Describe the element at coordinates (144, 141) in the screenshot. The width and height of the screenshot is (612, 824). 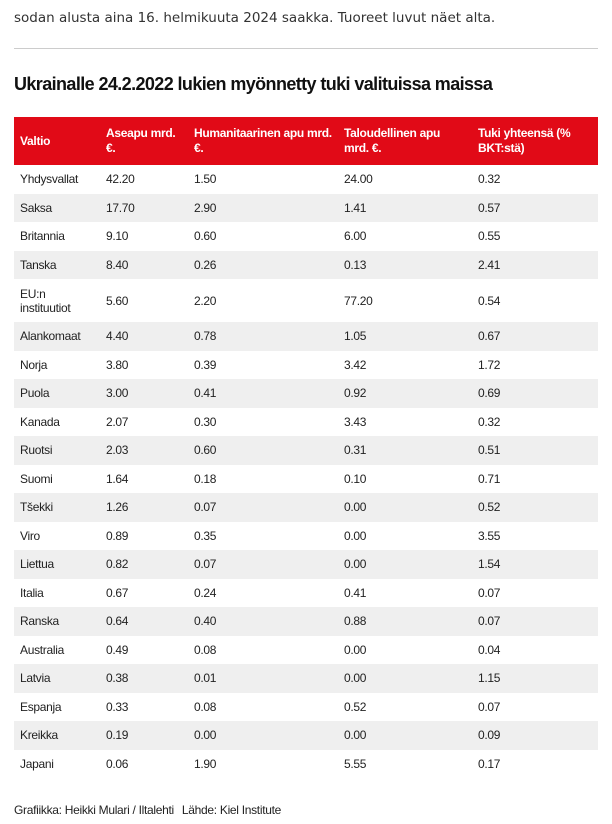
I see `header-cell: Aseapu mrd. €.` at that location.